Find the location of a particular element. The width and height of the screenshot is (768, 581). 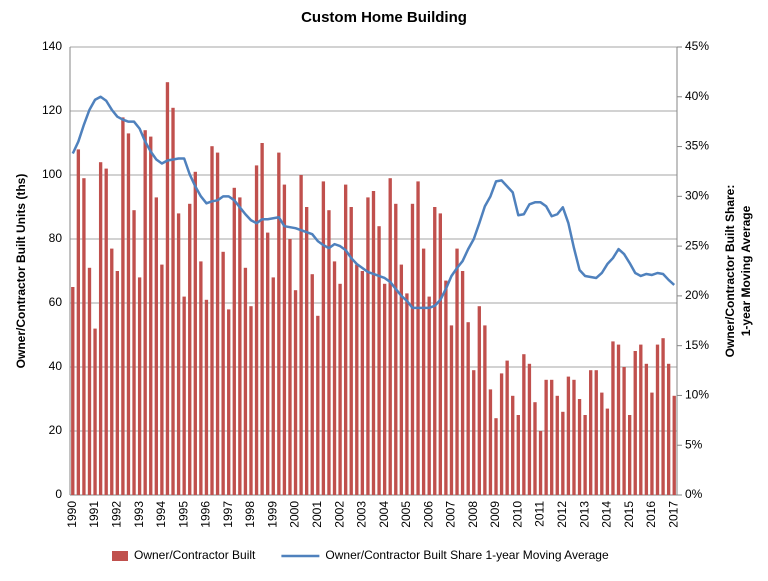

x-tick-label: 2000 is located at coordinates (295, 514).